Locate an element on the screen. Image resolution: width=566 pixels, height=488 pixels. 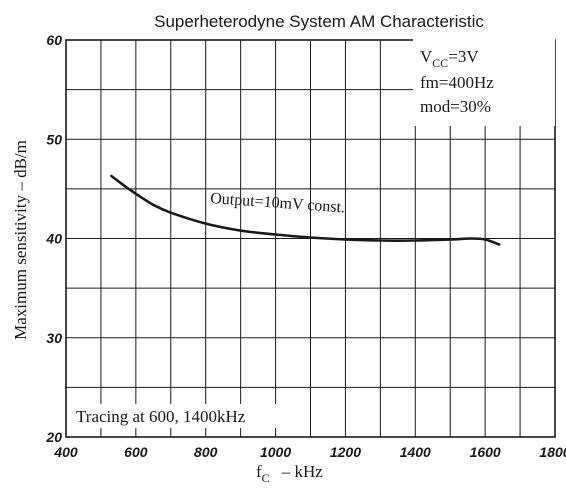
x-axis-label-subscript: C is located at coordinates (266, 478).